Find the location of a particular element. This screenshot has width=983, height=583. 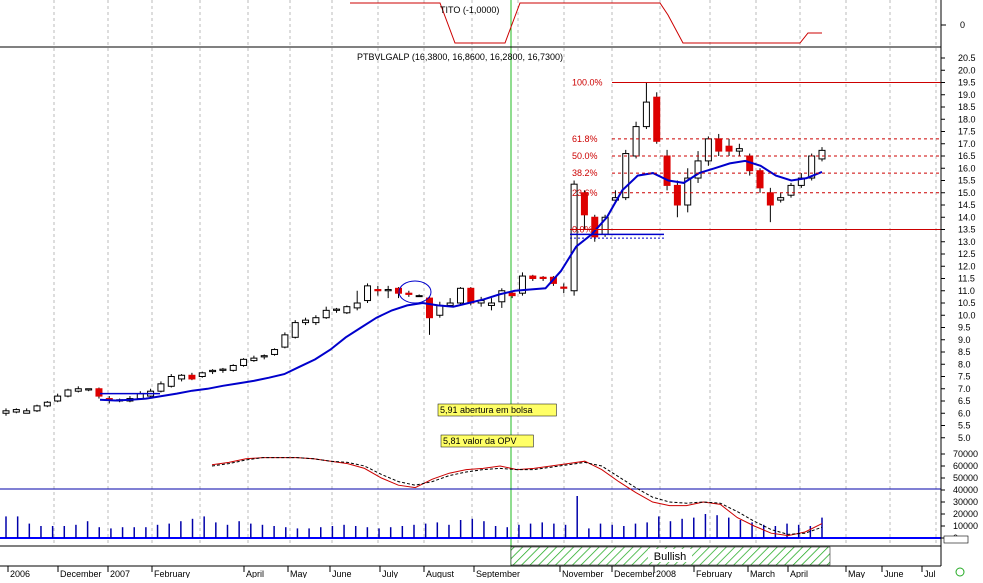

main-ytick-label-7: 17.0 is located at coordinates (967, 144).